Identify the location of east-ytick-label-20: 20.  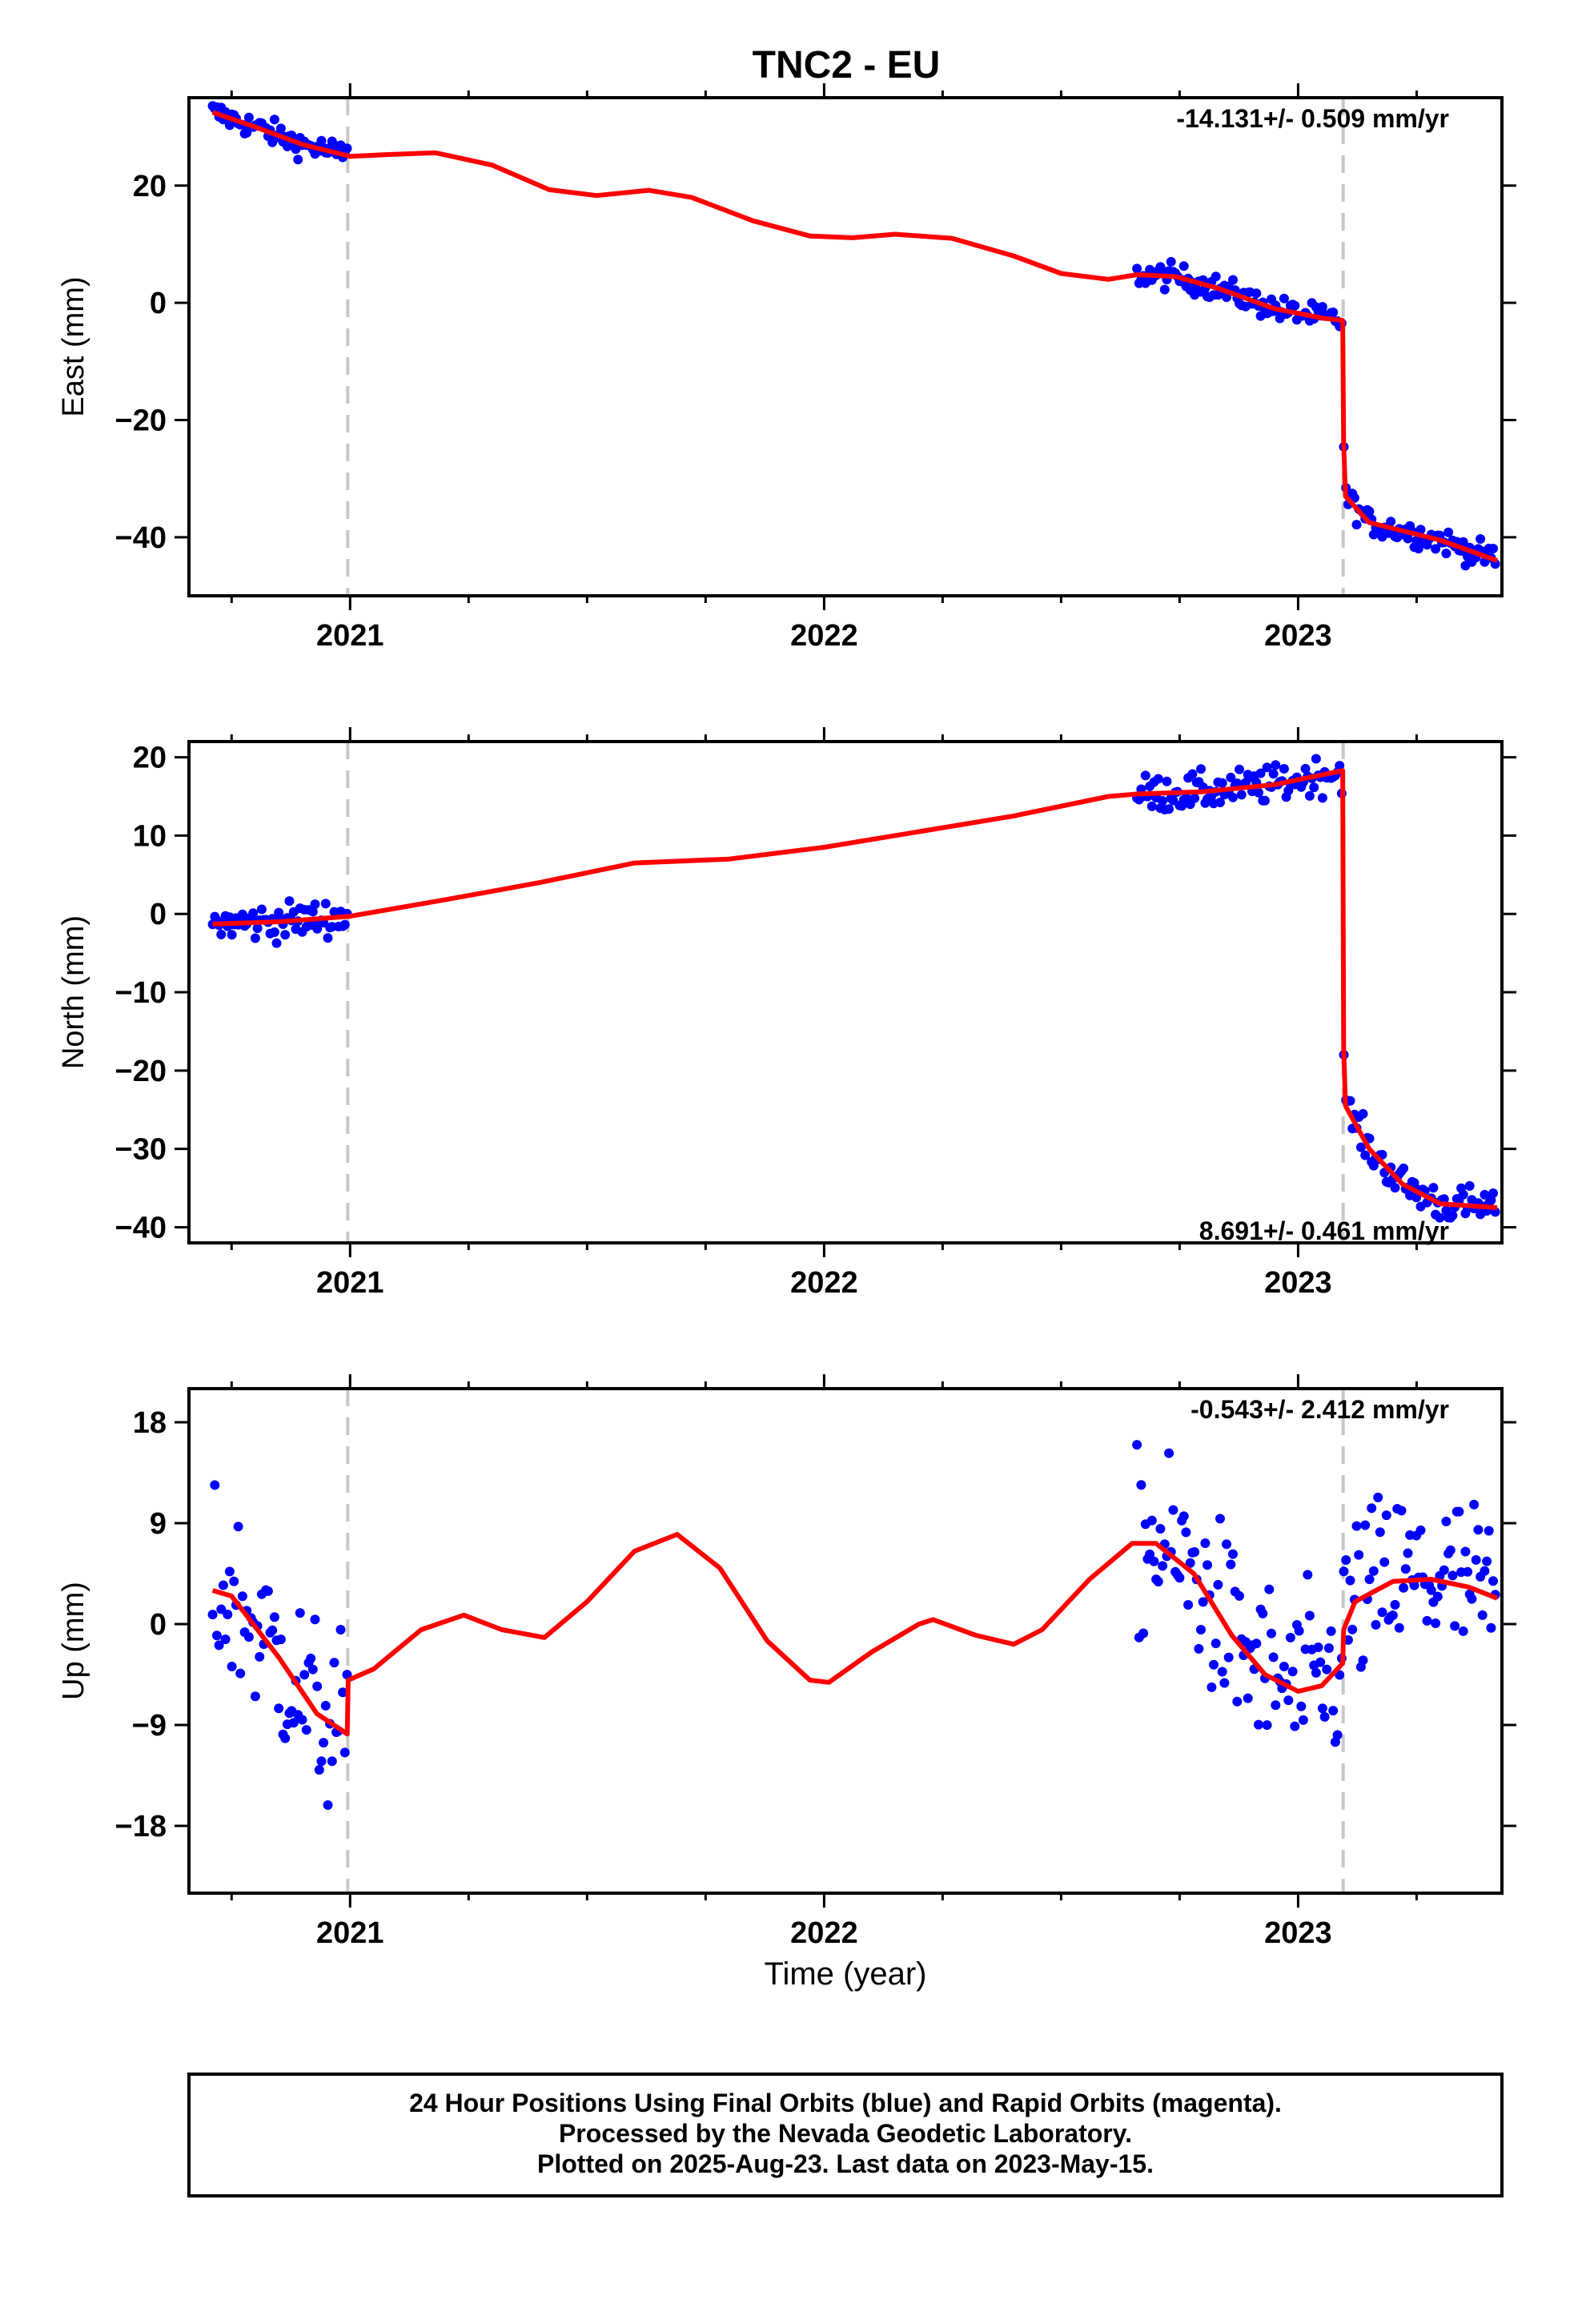
(150, 186).